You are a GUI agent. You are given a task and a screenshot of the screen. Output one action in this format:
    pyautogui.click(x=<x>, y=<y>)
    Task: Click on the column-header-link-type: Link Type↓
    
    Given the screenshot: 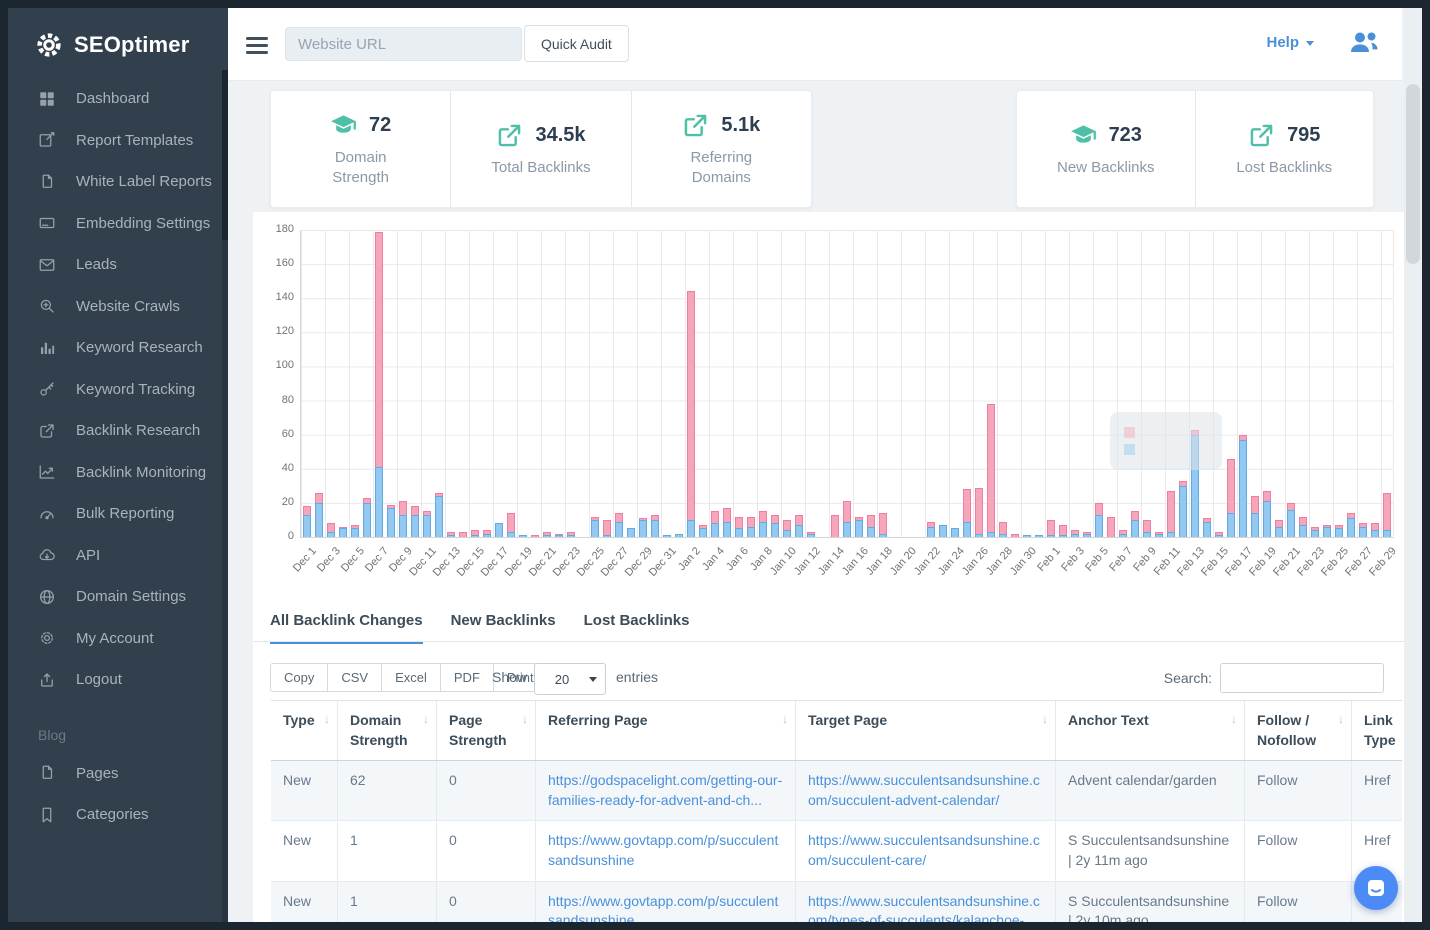 What is the action you would take?
    pyautogui.click(x=1376, y=731)
    